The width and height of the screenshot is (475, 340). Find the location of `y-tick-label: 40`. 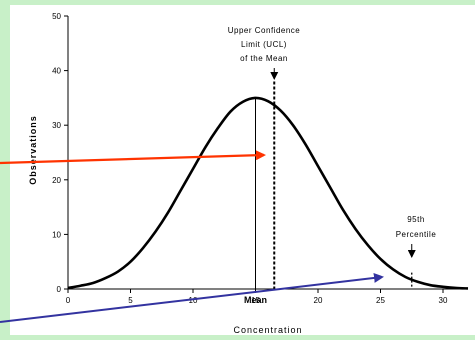

y-tick-label: 40 is located at coordinates (56, 71).